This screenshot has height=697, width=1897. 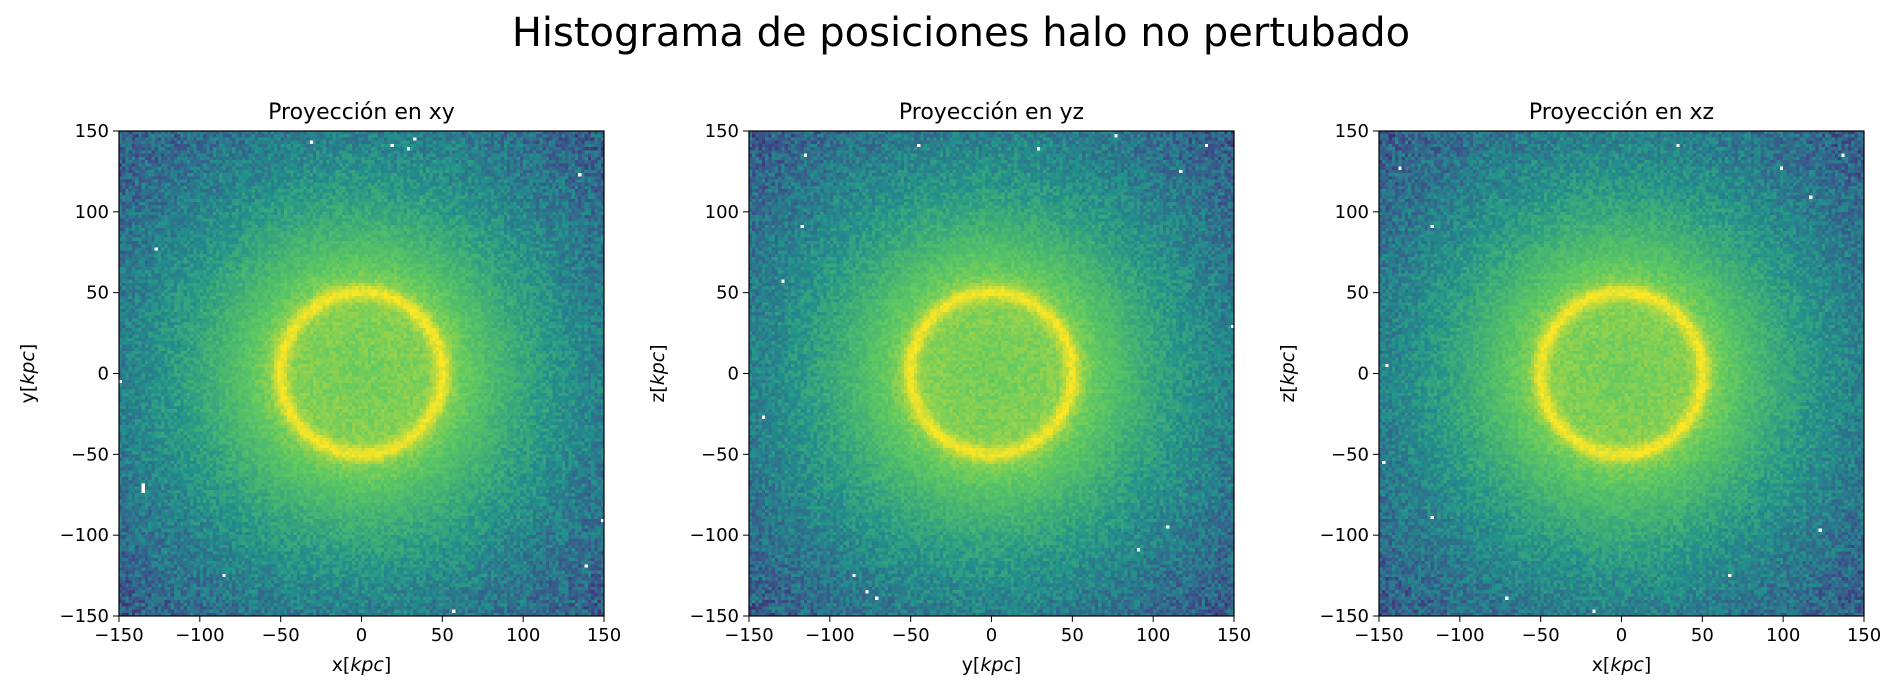 I want to click on x-axis-label: y[kpc], so click(x=992, y=665).